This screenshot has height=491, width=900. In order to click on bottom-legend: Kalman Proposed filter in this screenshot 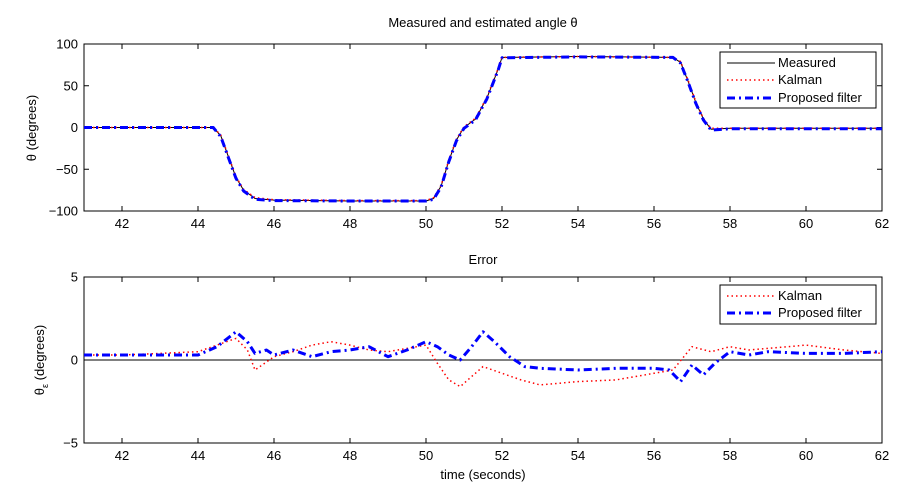, I will do `click(798, 304)`.